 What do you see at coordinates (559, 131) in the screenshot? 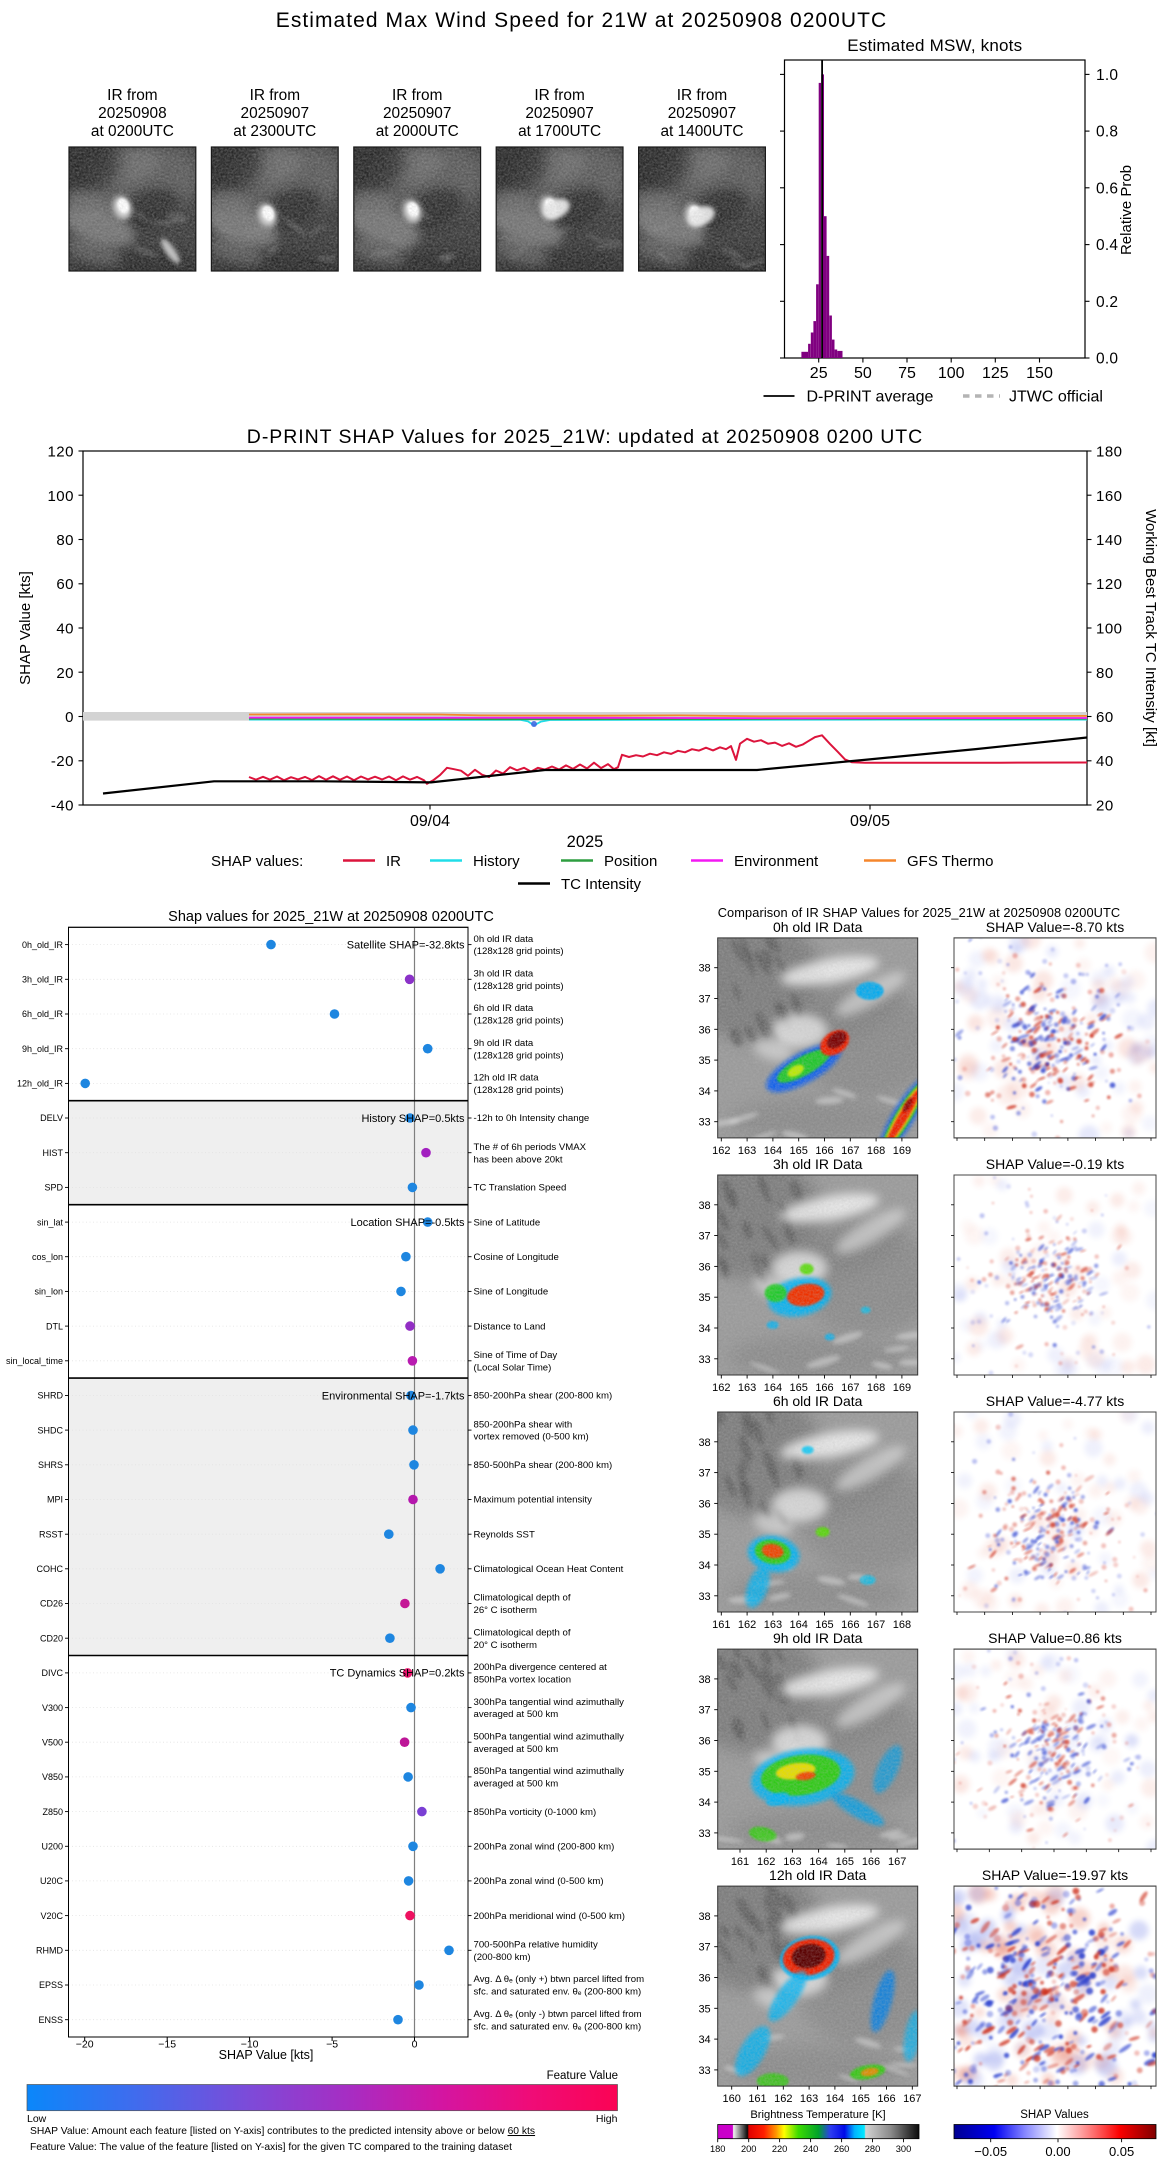
I see `svg-text: at 1700UTC` at bounding box center [559, 131].